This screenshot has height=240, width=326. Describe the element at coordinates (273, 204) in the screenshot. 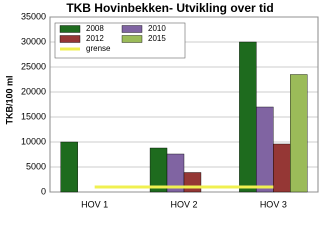

I see `x-tick-label: HOV 3` at that location.